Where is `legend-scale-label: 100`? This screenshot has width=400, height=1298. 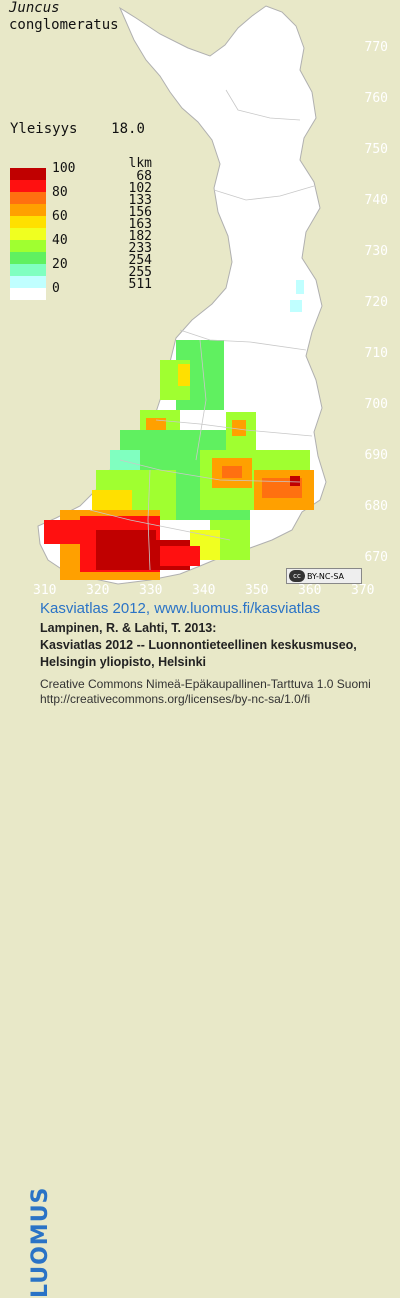 legend-scale-label: 100 is located at coordinates (64, 168).